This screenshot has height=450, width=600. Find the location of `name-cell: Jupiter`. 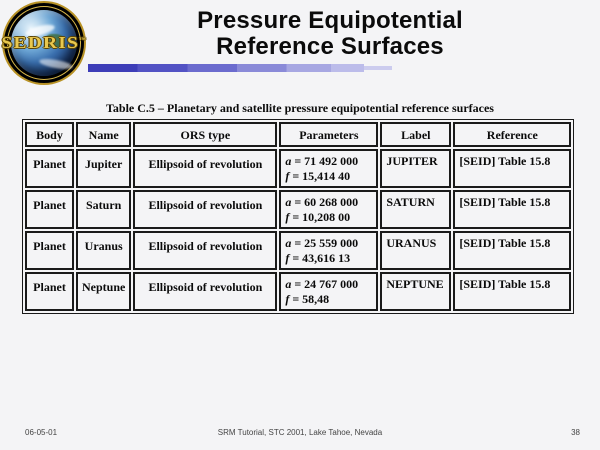

name-cell: Jupiter is located at coordinates (104, 168).